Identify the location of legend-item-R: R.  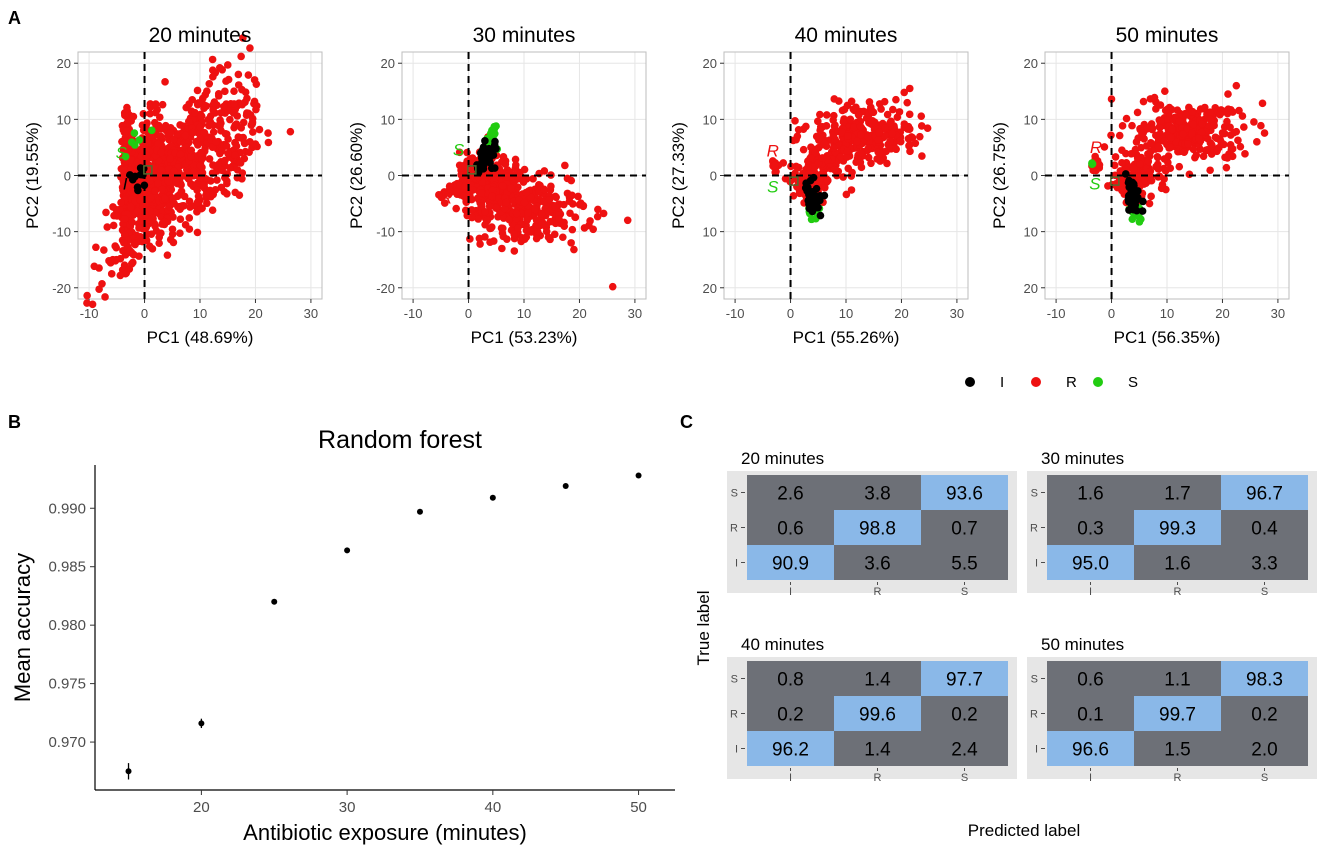
(1054, 382).